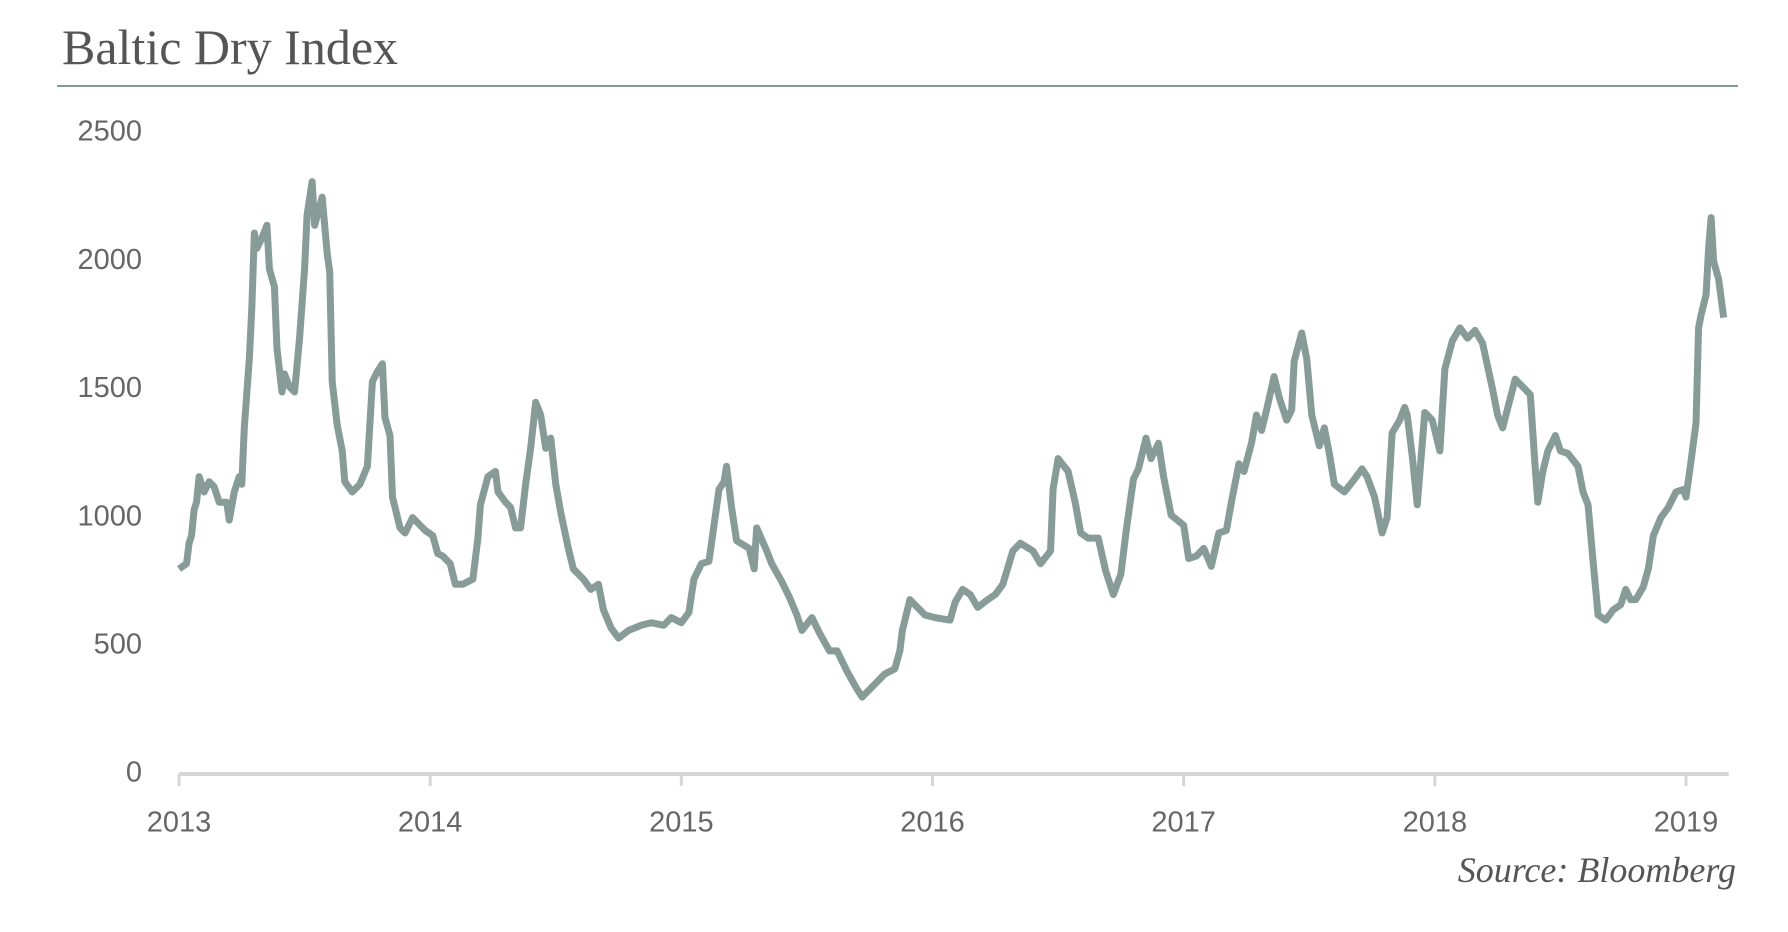 The width and height of the screenshot is (1788, 932). Describe the element at coordinates (109, 260) in the screenshot. I see `y-tick-label: 2000` at that location.